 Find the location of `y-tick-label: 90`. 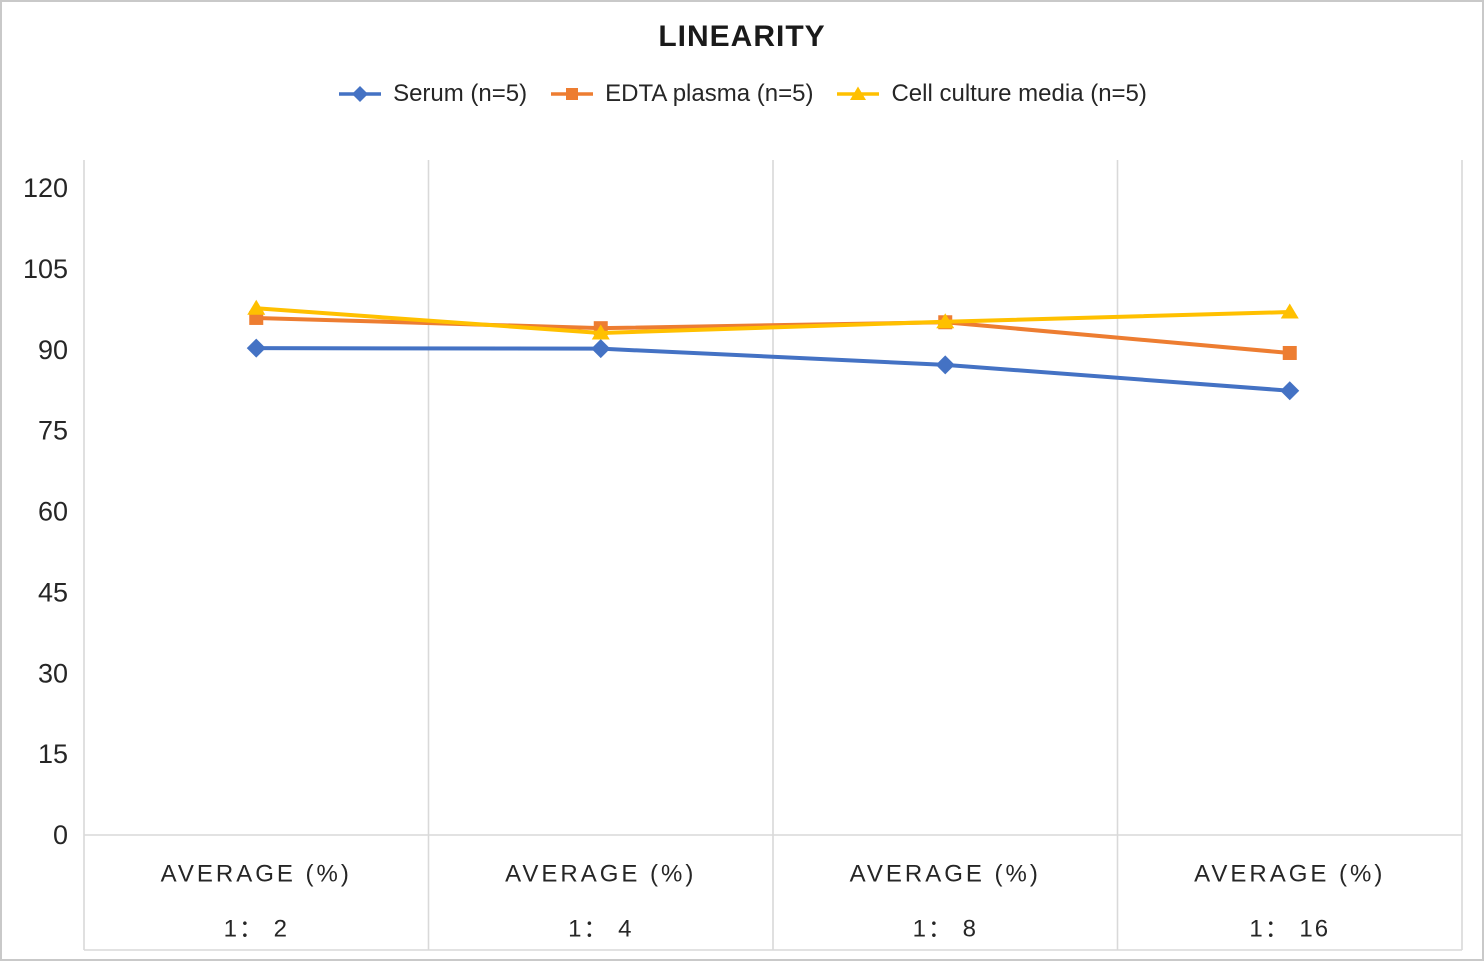

y-tick-label: 90 is located at coordinates (53, 350).